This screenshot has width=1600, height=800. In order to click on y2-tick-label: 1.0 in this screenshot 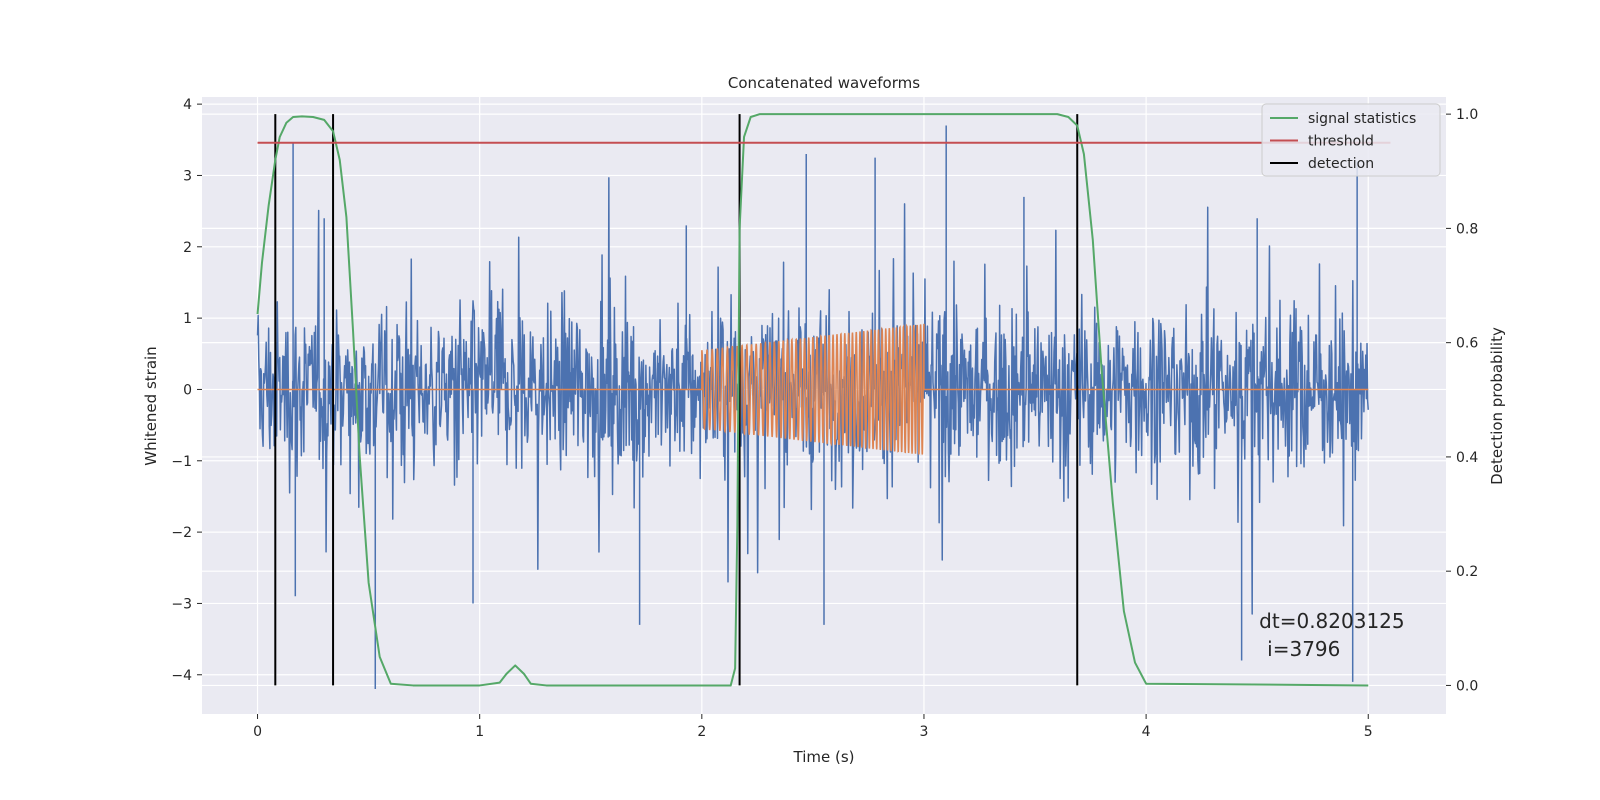, I will do `click(1467, 115)`.